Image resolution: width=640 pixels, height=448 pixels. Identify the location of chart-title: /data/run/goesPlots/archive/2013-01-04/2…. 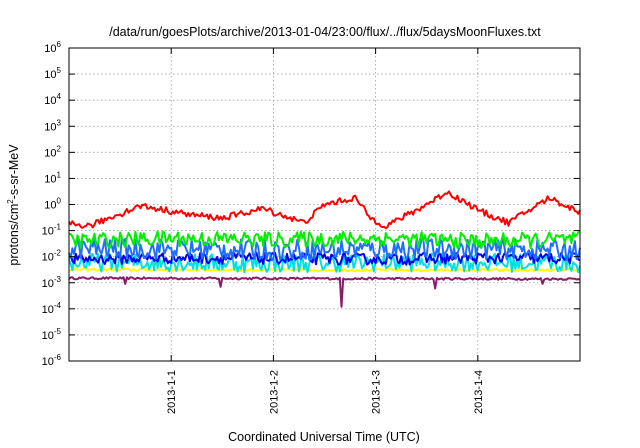
(325, 32).